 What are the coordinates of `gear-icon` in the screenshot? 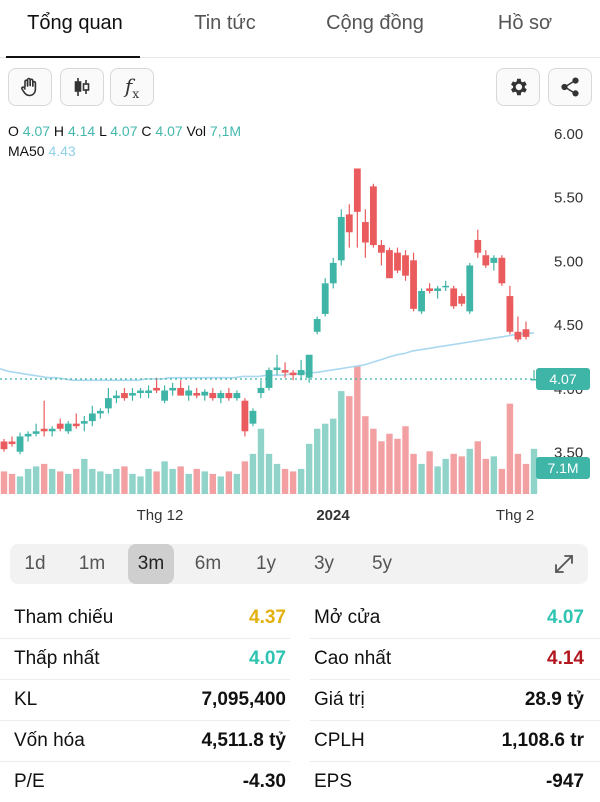 It's located at (519, 87).